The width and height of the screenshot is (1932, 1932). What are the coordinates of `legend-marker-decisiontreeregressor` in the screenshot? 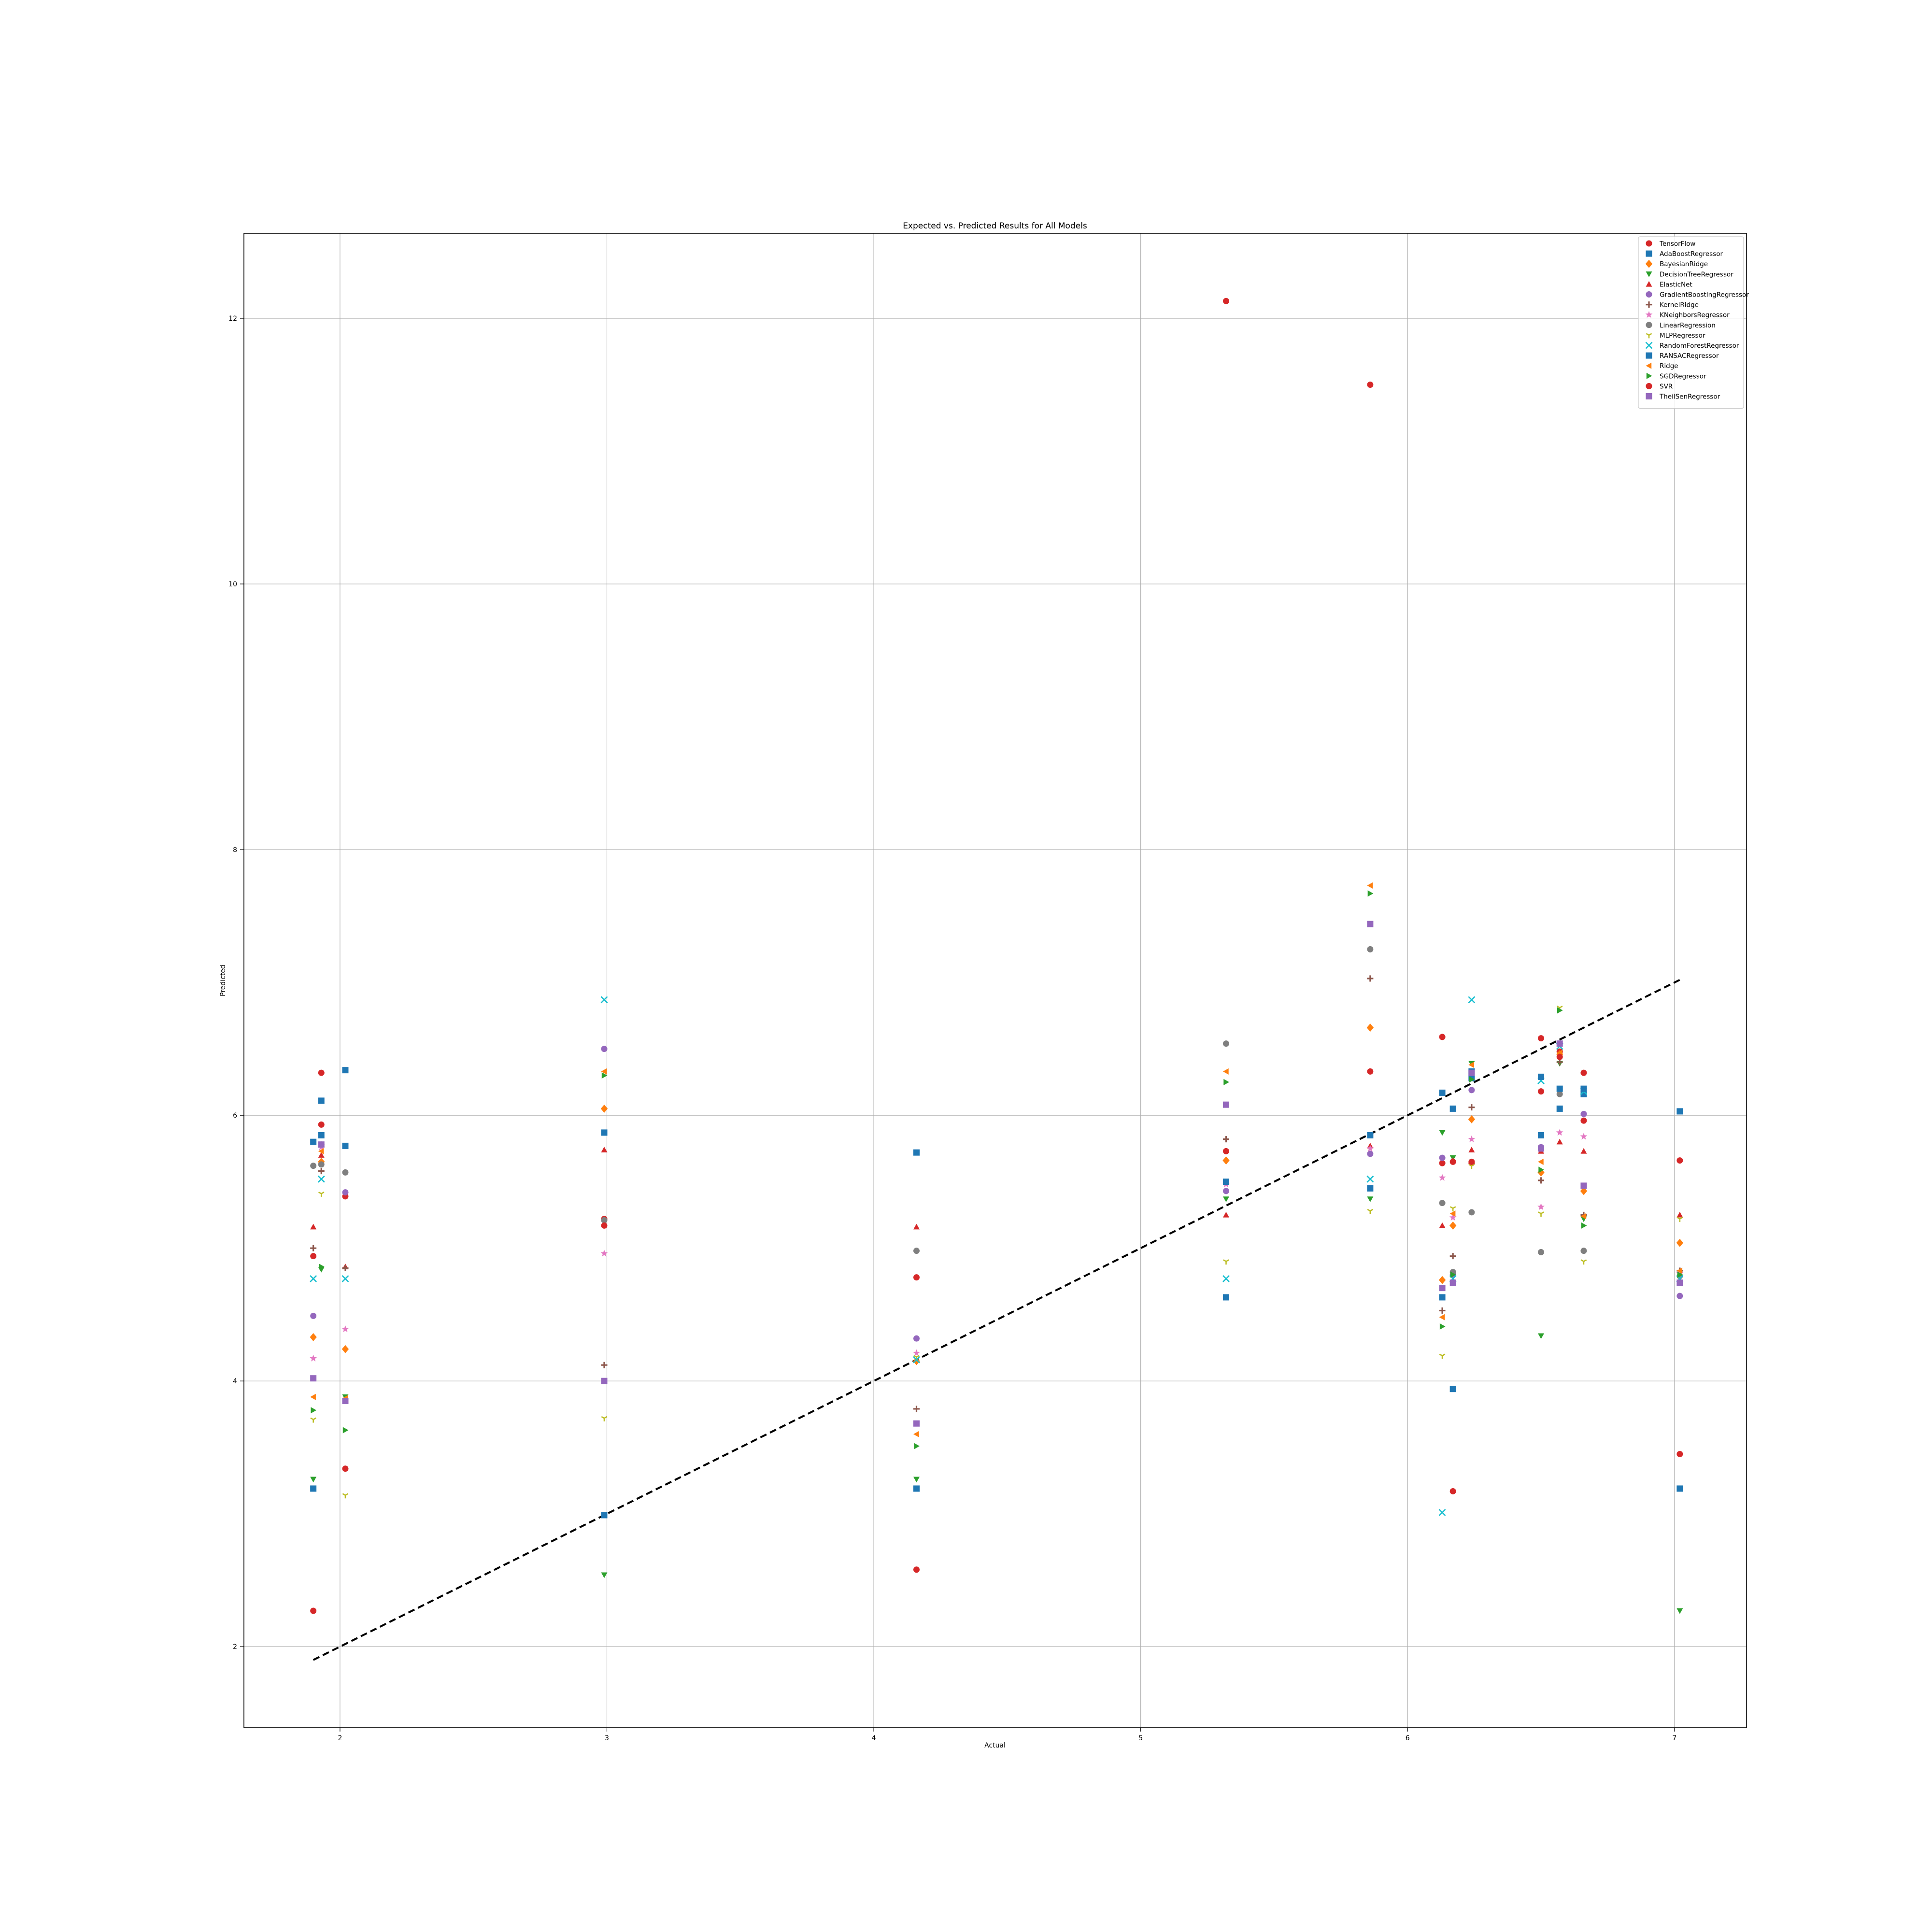 It's located at (1649, 274).